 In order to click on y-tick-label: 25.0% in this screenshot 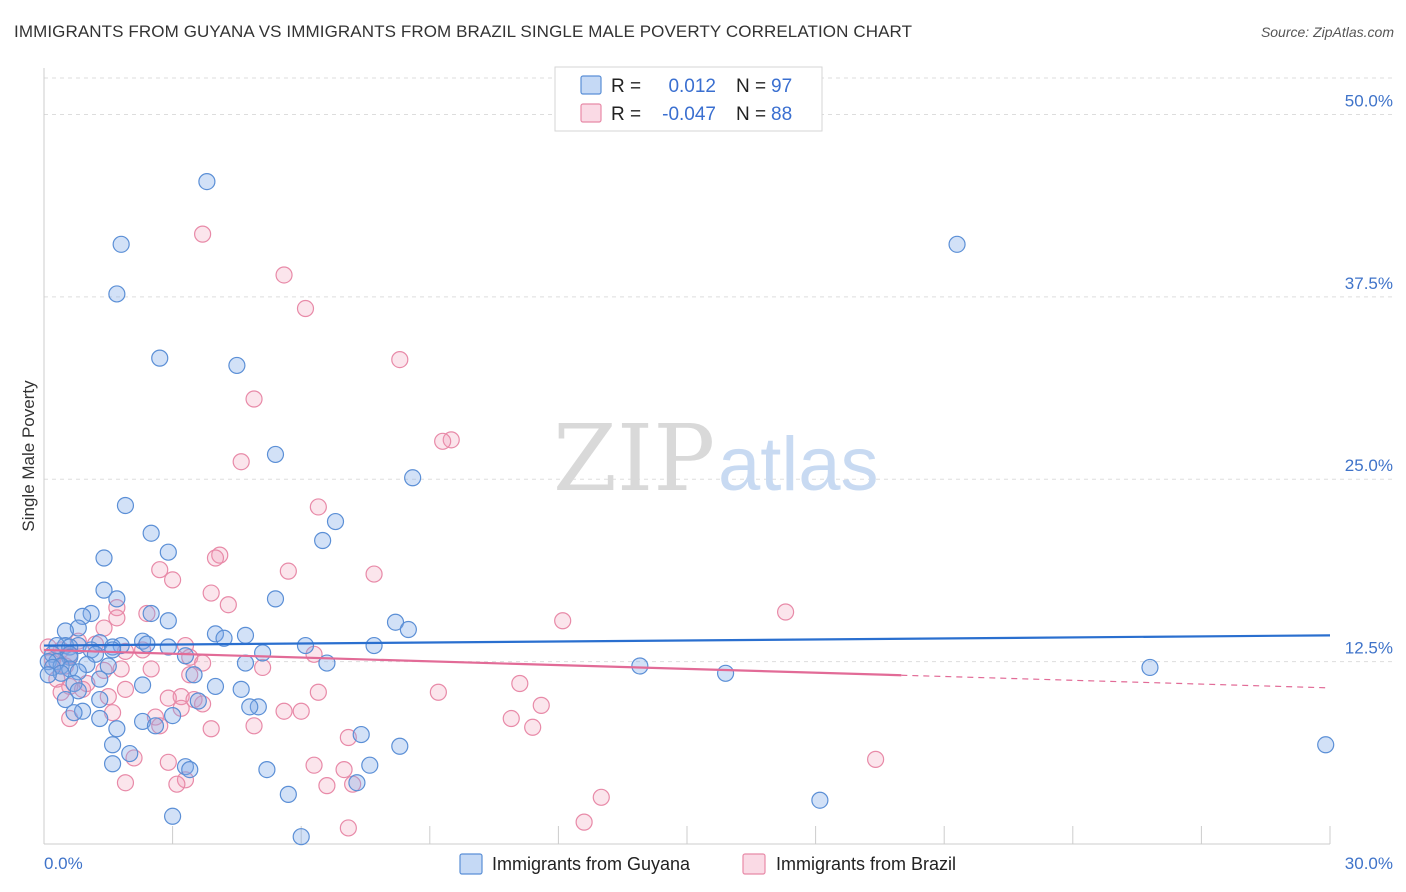, I will do `click(1369, 465)`.